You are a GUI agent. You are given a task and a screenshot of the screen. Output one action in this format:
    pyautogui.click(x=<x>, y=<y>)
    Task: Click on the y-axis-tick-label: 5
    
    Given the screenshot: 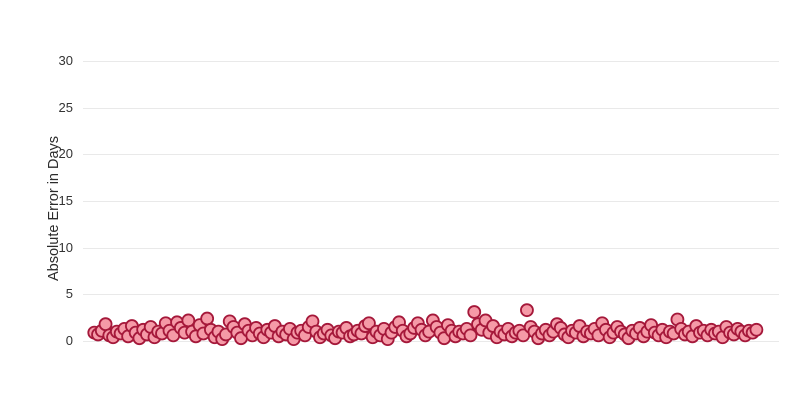 What is the action you would take?
    pyautogui.click(x=69, y=294)
    